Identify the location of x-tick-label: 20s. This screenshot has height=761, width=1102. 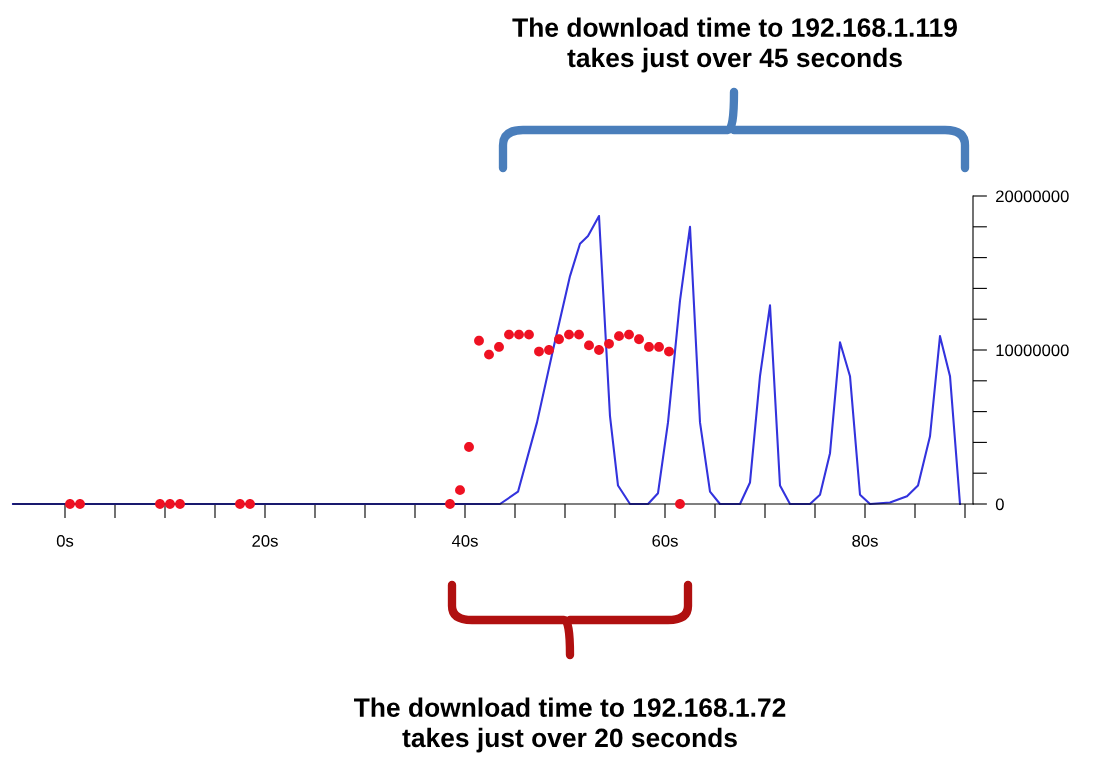
(265, 541).